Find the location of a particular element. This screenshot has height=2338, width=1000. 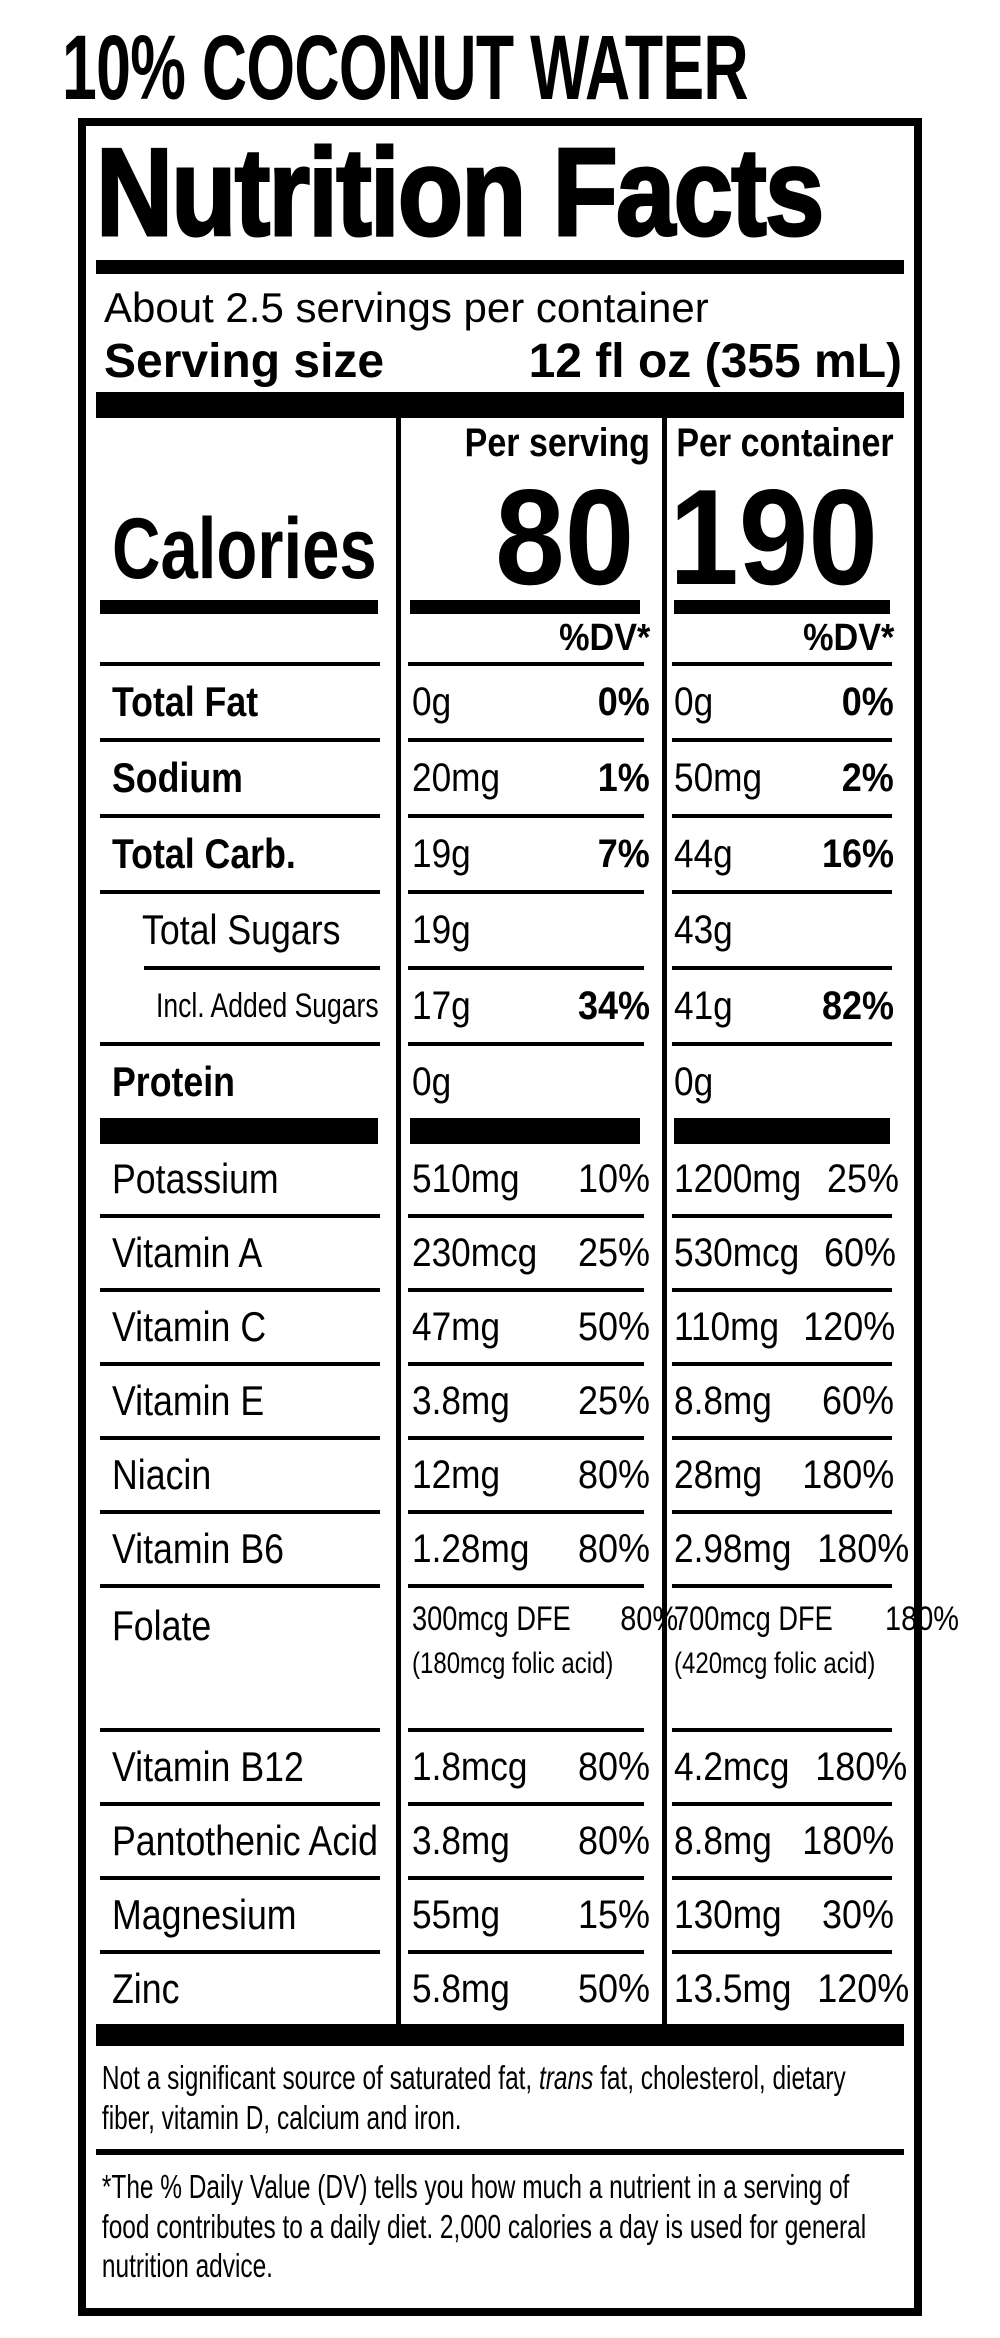

nutrient-name-cell: Total Fat is located at coordinates (246, 702).